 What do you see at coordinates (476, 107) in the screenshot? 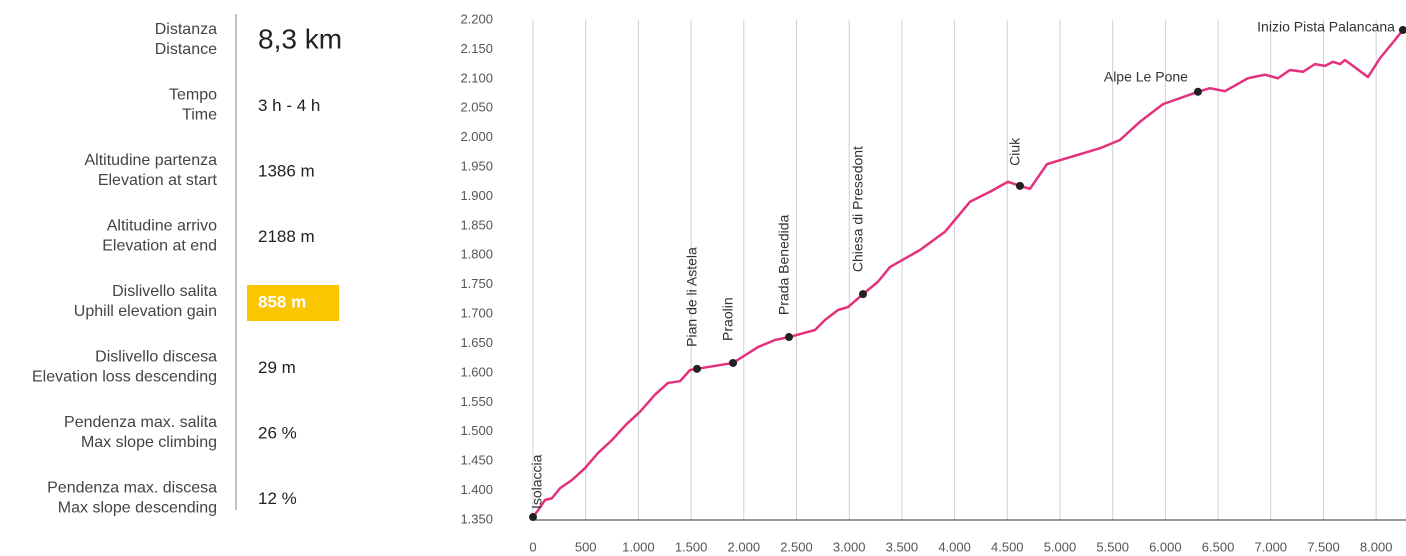
I see `y-tick-label: 2.050` at bounding box center [476, 107].